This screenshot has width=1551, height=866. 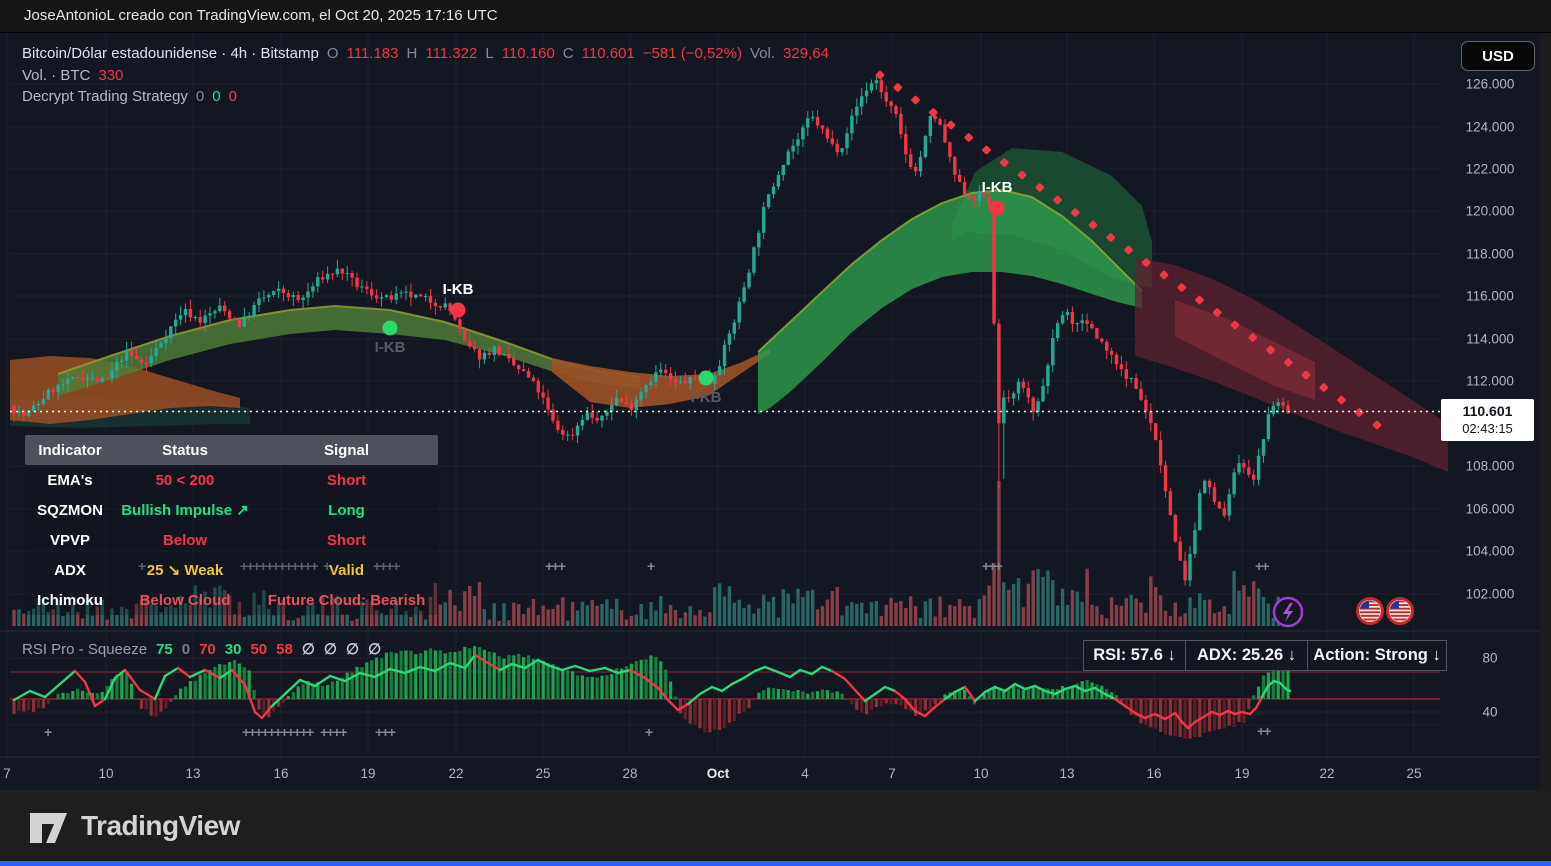 I want to click on time-axis-label-12-13: 13, so click(x=1067, y=773).